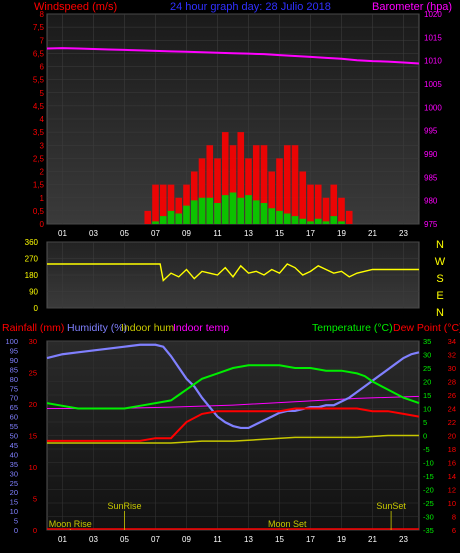  I want to click on temperature-ticks: -35 -30 -25 -20 -15 -10 -5 0 5 10 15 20 25 30 35, so click(428, 436).